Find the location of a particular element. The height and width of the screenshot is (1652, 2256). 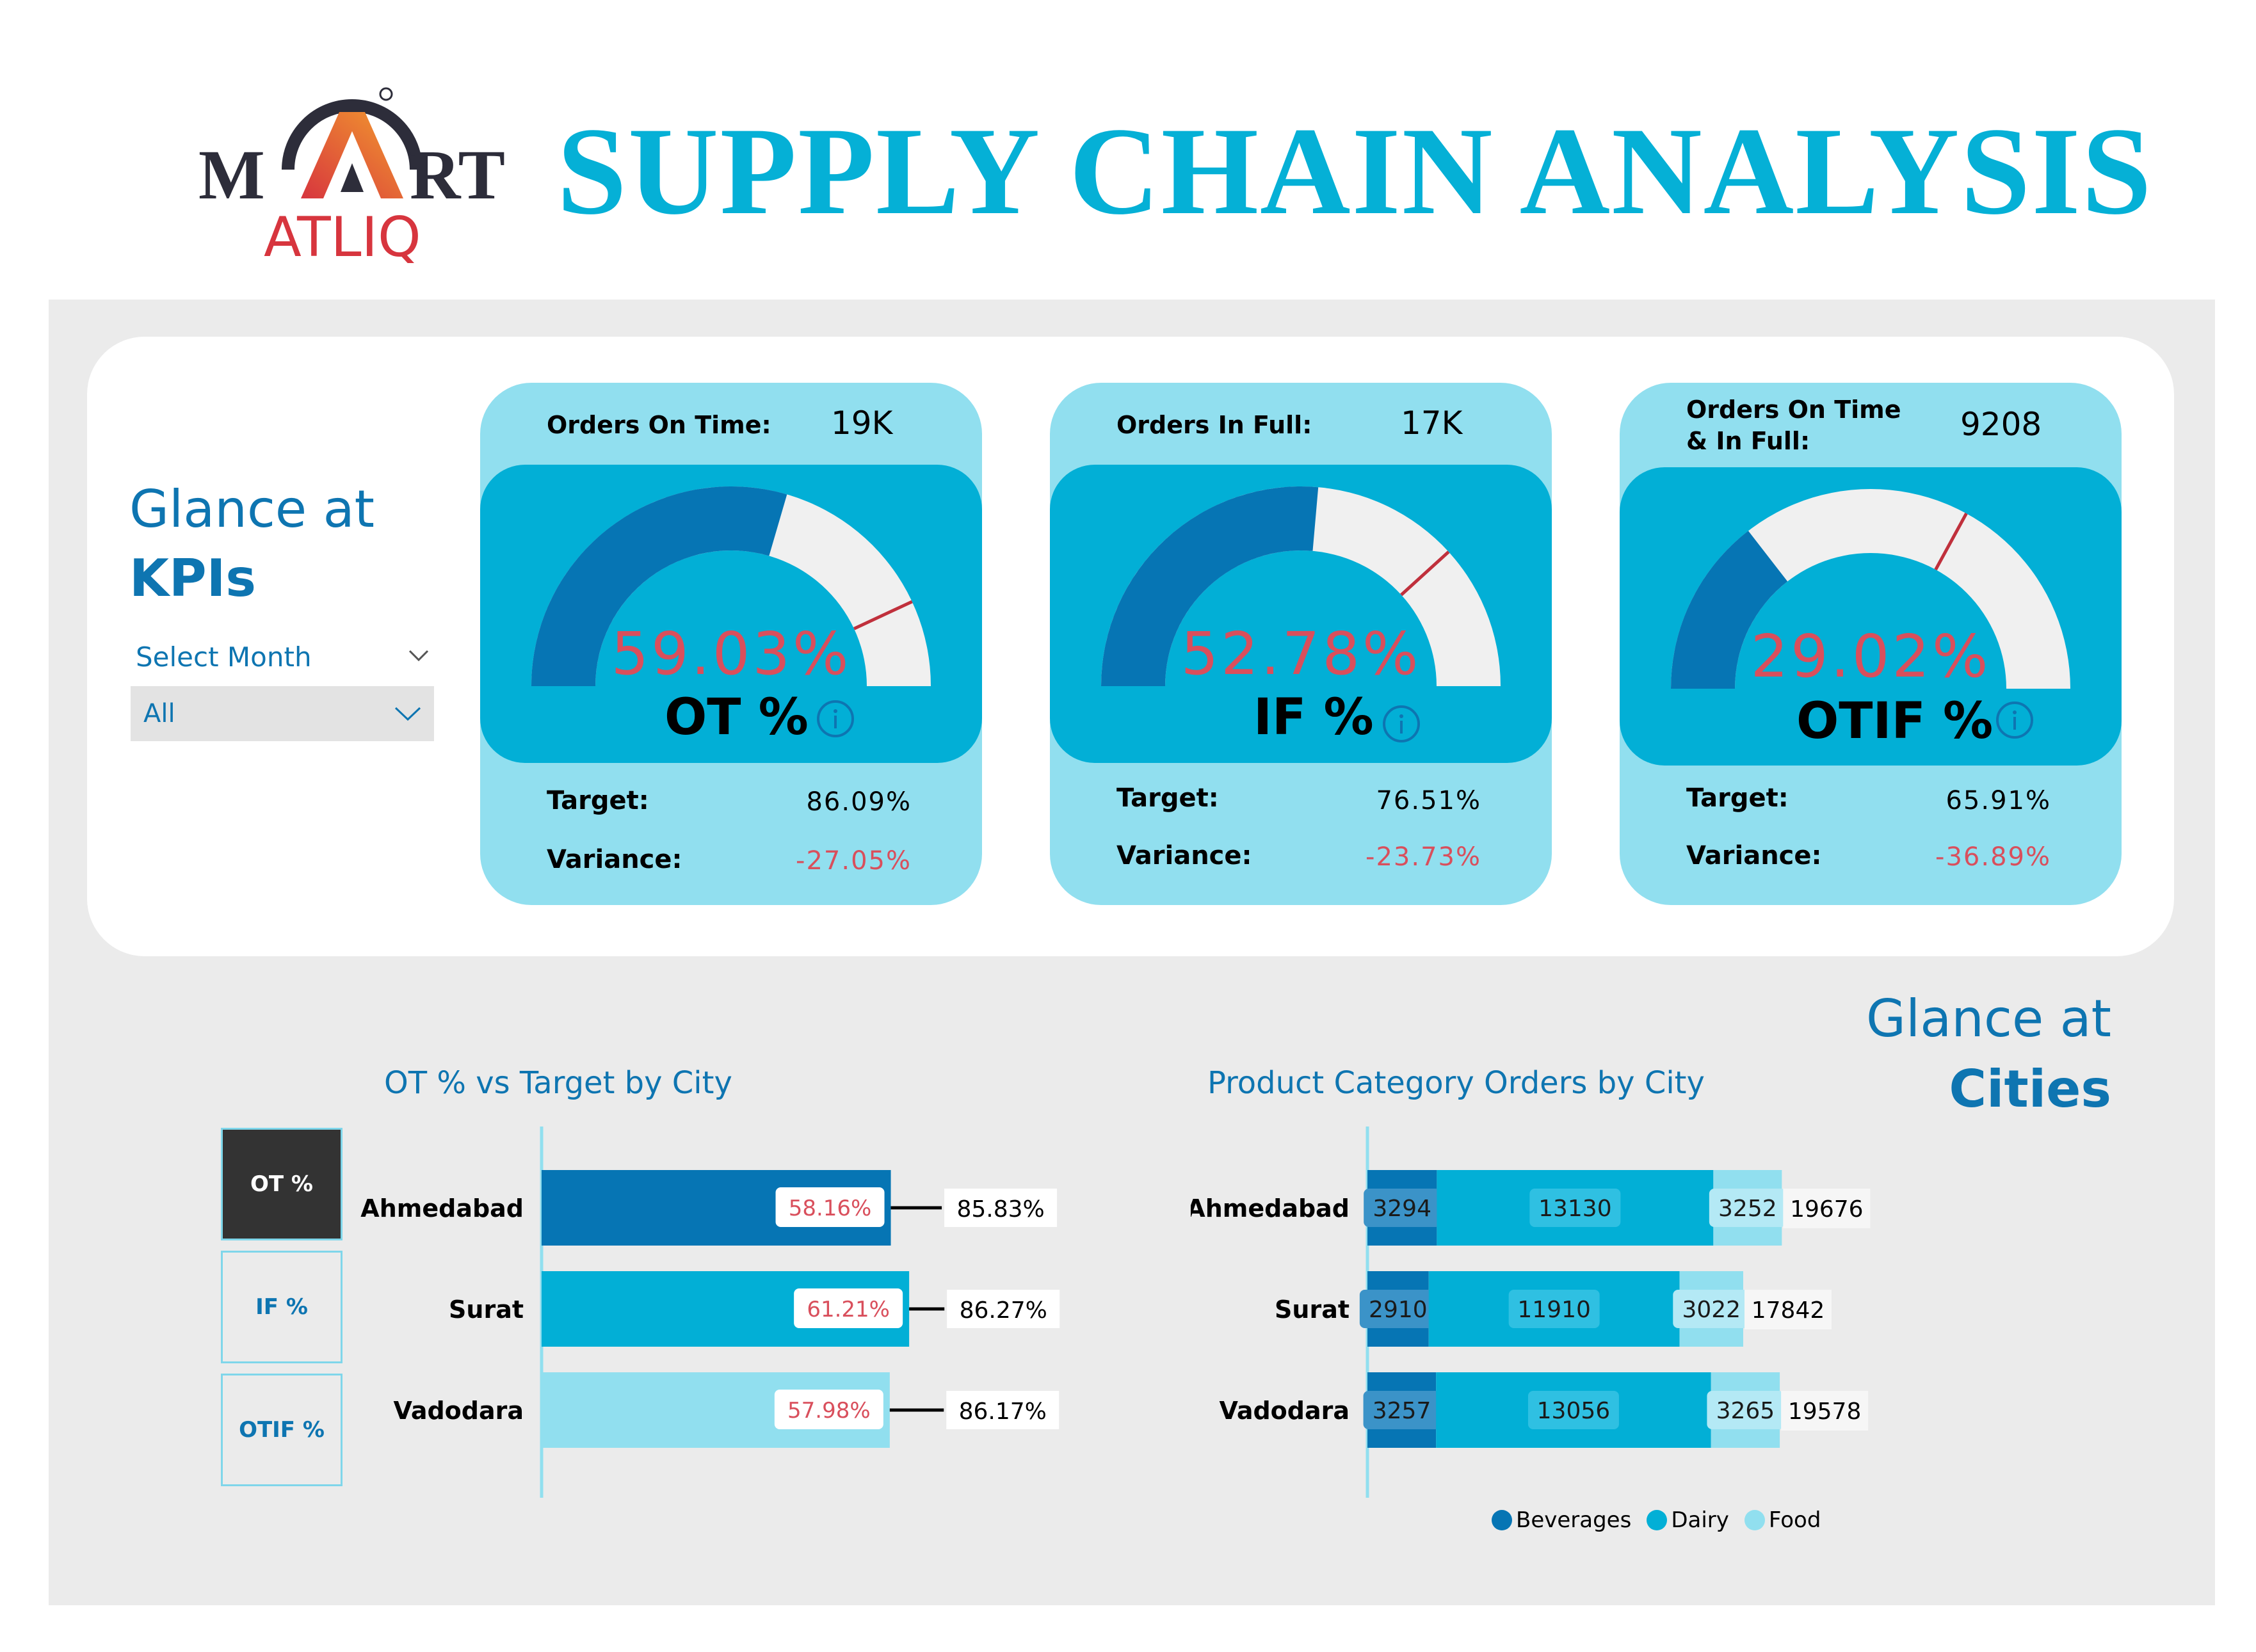

kpi-name: OT % is located at coordinates (737, 717).